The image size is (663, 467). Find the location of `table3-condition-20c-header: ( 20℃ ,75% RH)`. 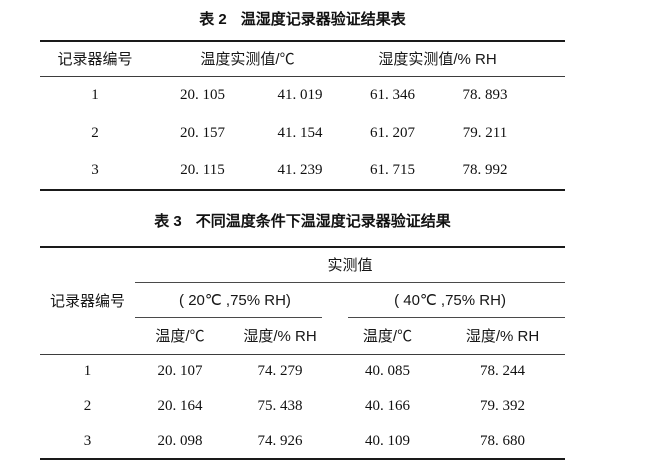

table3-condition-20c-header: ( 20℃ ,75% RH) is located at coordinates (235, 300).